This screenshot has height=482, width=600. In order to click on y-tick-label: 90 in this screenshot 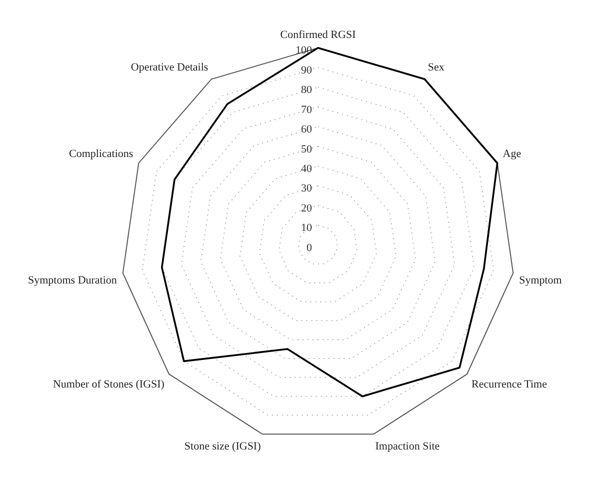, I will do `click(306, 70)`.